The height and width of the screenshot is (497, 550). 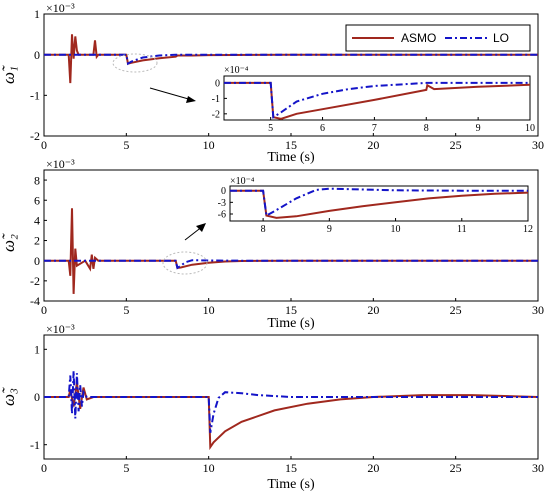 I want to click on inset-1-xtick-label: 8, so click(x=426, y=128).